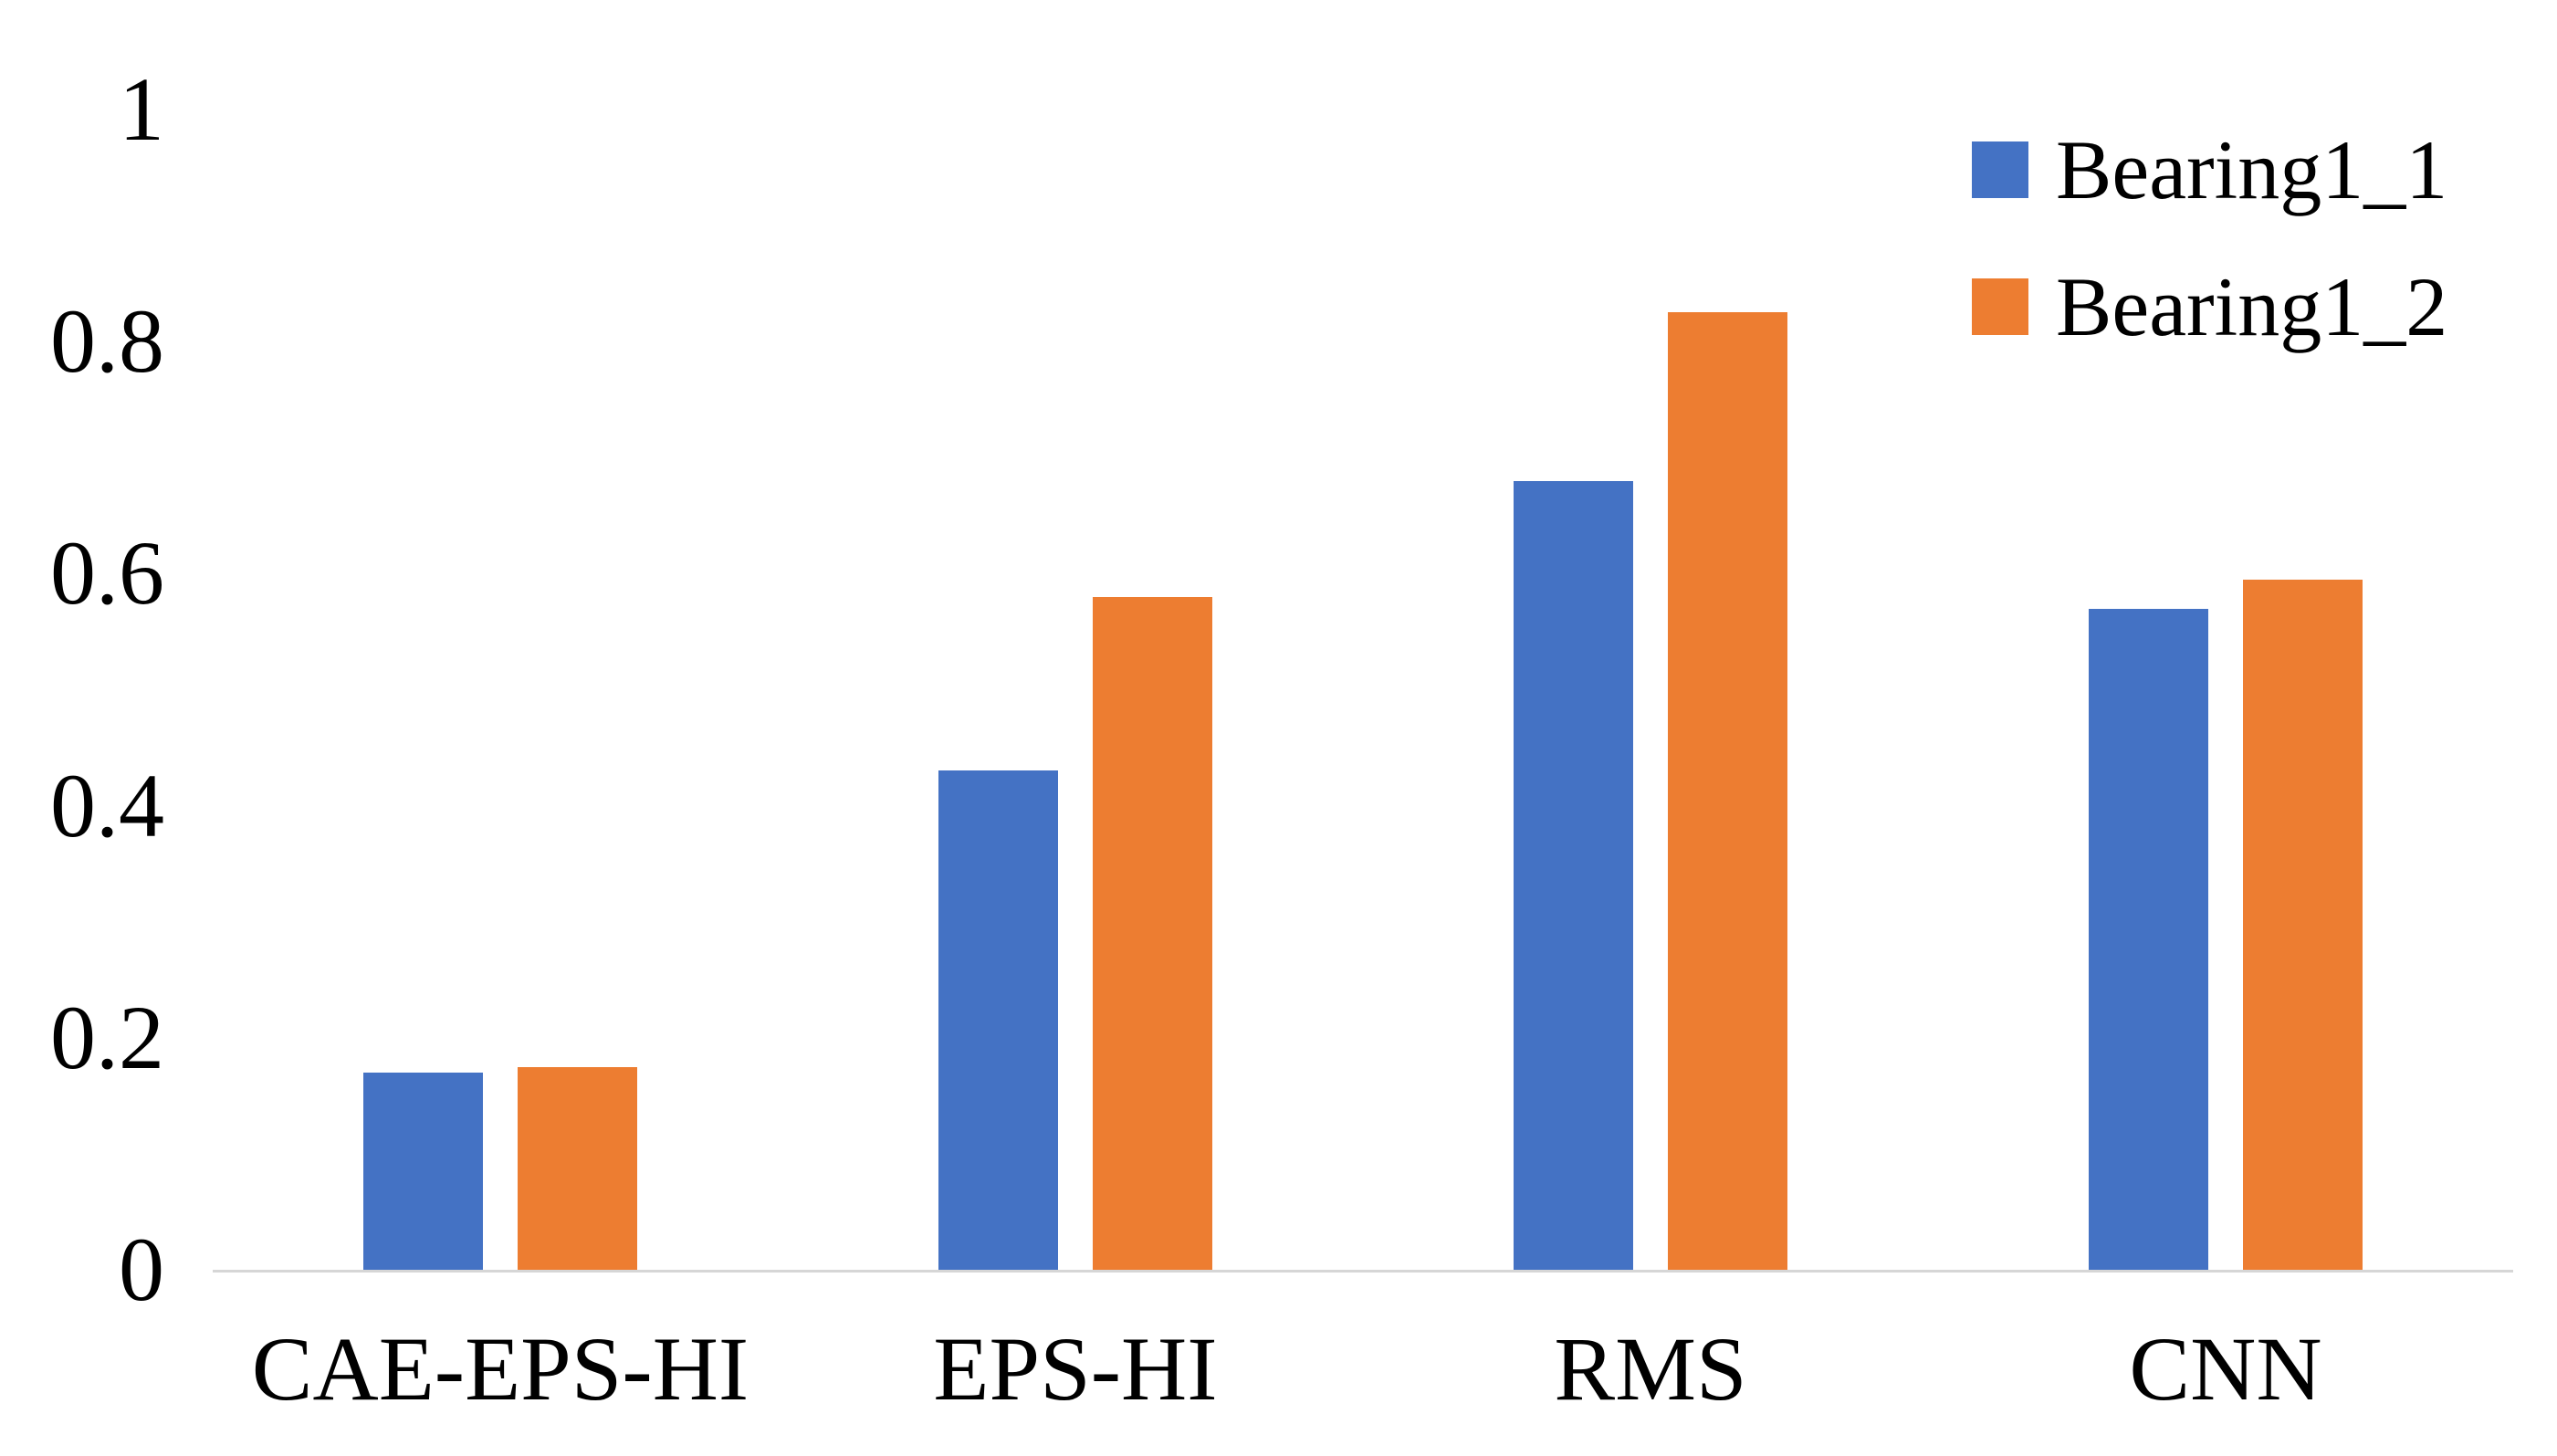 Image resolution: width=2557 pixels, height=1456 pixels. What do you see at coordinates (1152, 933) in the screenshot?
I see `bar-bearing1_2-eps-hi` at bounding box center [1152, 933].